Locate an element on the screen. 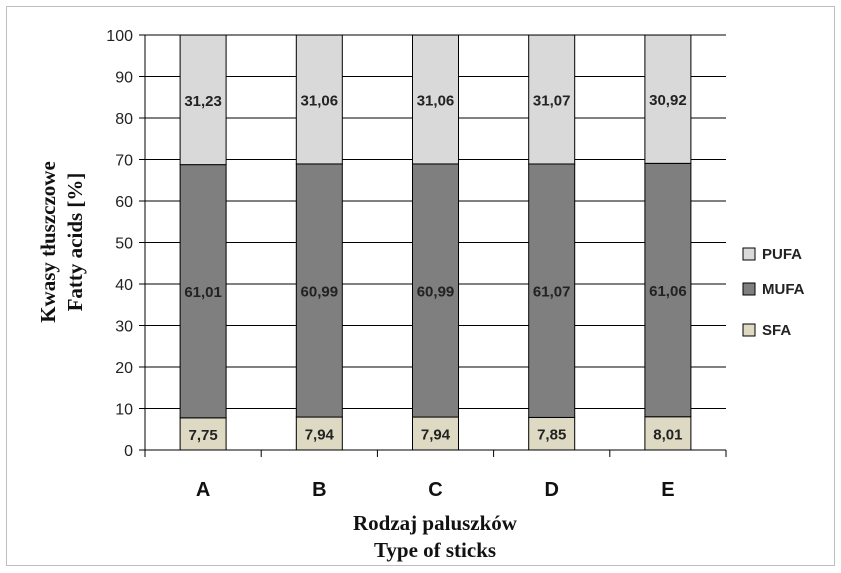  legend-swatch-sfa is located at coordinates (749, 330).